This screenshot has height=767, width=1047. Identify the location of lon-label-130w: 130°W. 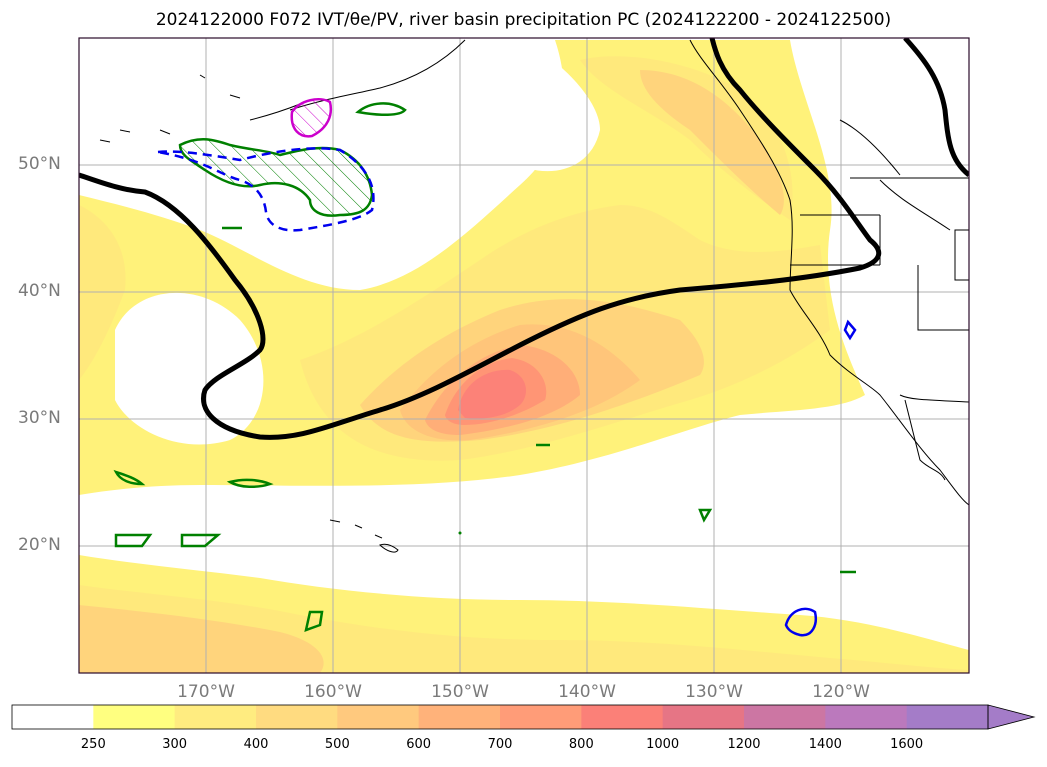
(714, 692).